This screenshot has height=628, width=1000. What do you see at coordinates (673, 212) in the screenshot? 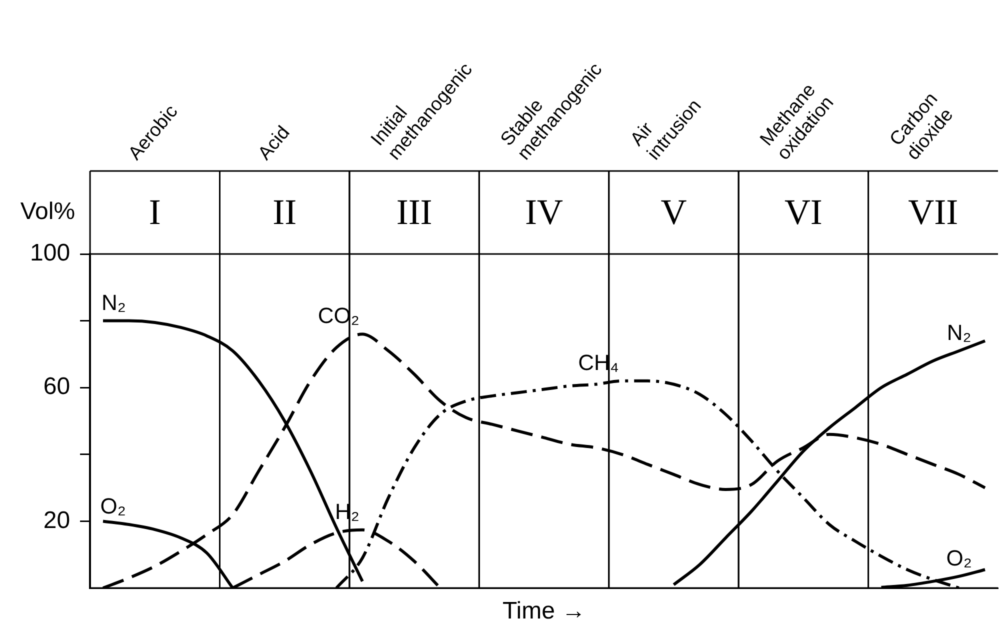
I see `text: V` at bounding box center [673, 212].